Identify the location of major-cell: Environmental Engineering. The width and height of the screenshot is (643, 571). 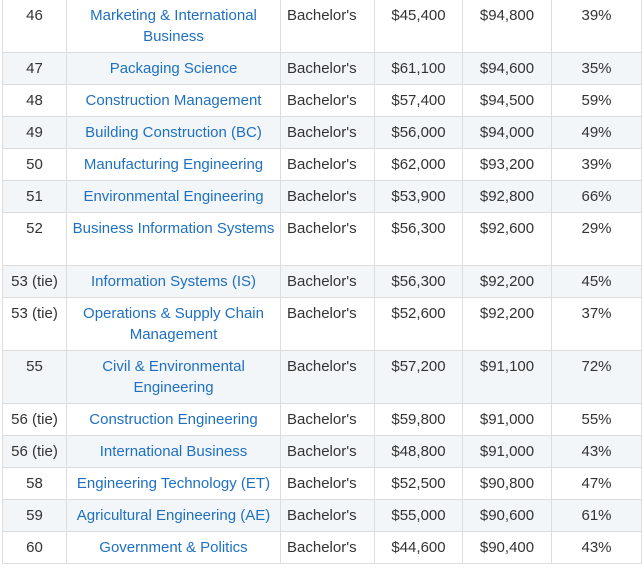
(173, 196).